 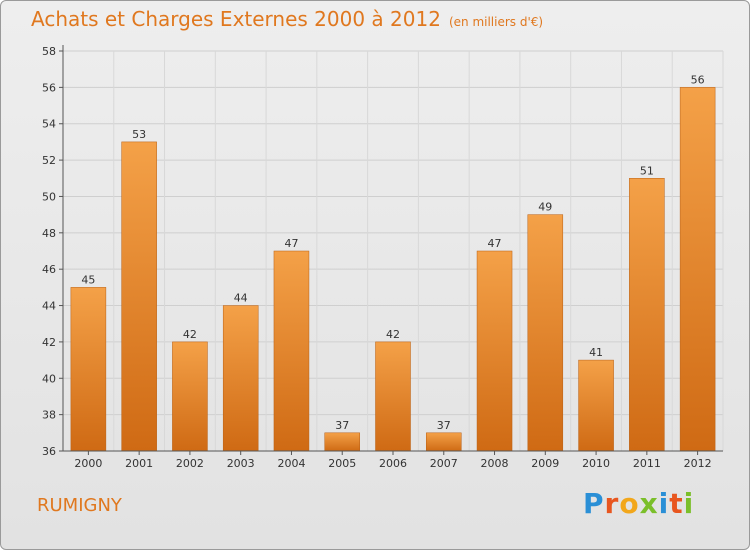 I want to click on x-tick-label: 2001, so click(x=139, y=463).